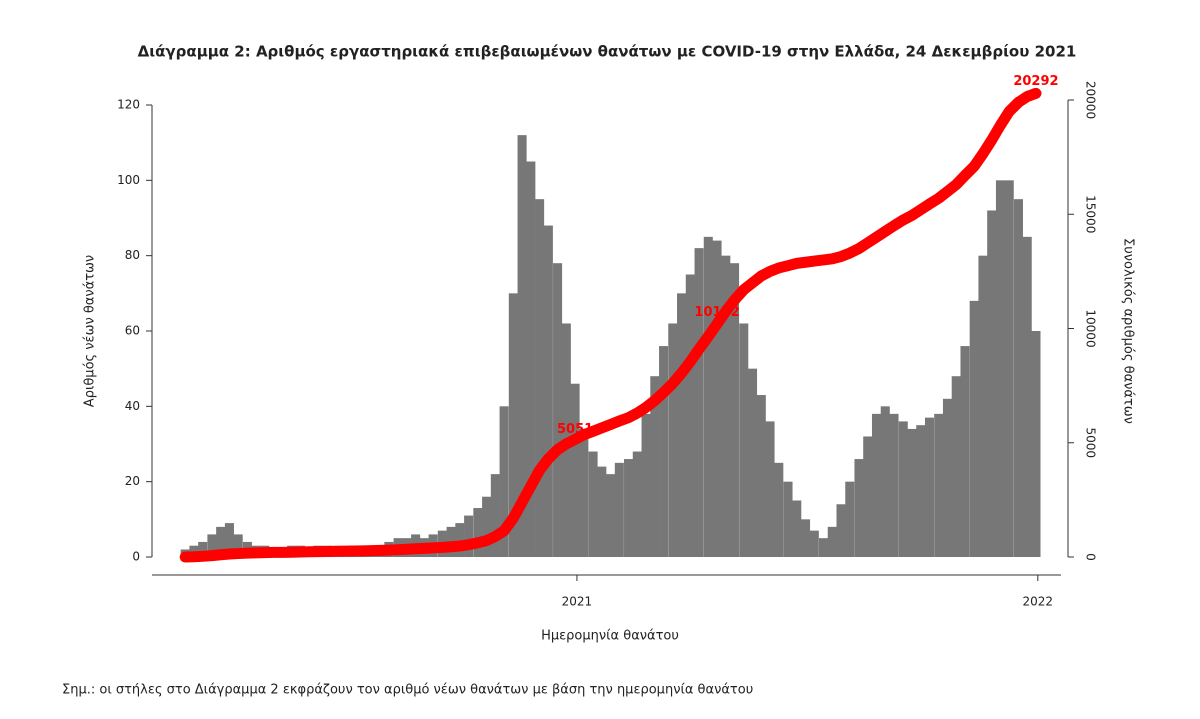 Image resolution: width=1200 pixels, height=719 pixels. What do you see at coordinates (716, 312) in the screenshot?
I see `annotation: 10172` at bounding box center [716, 312].